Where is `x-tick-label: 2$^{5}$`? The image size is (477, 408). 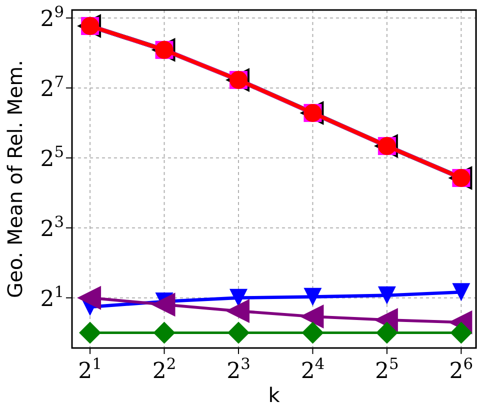
x-tick-label: 2$^{5}$ is located at coordinates (387, 369).